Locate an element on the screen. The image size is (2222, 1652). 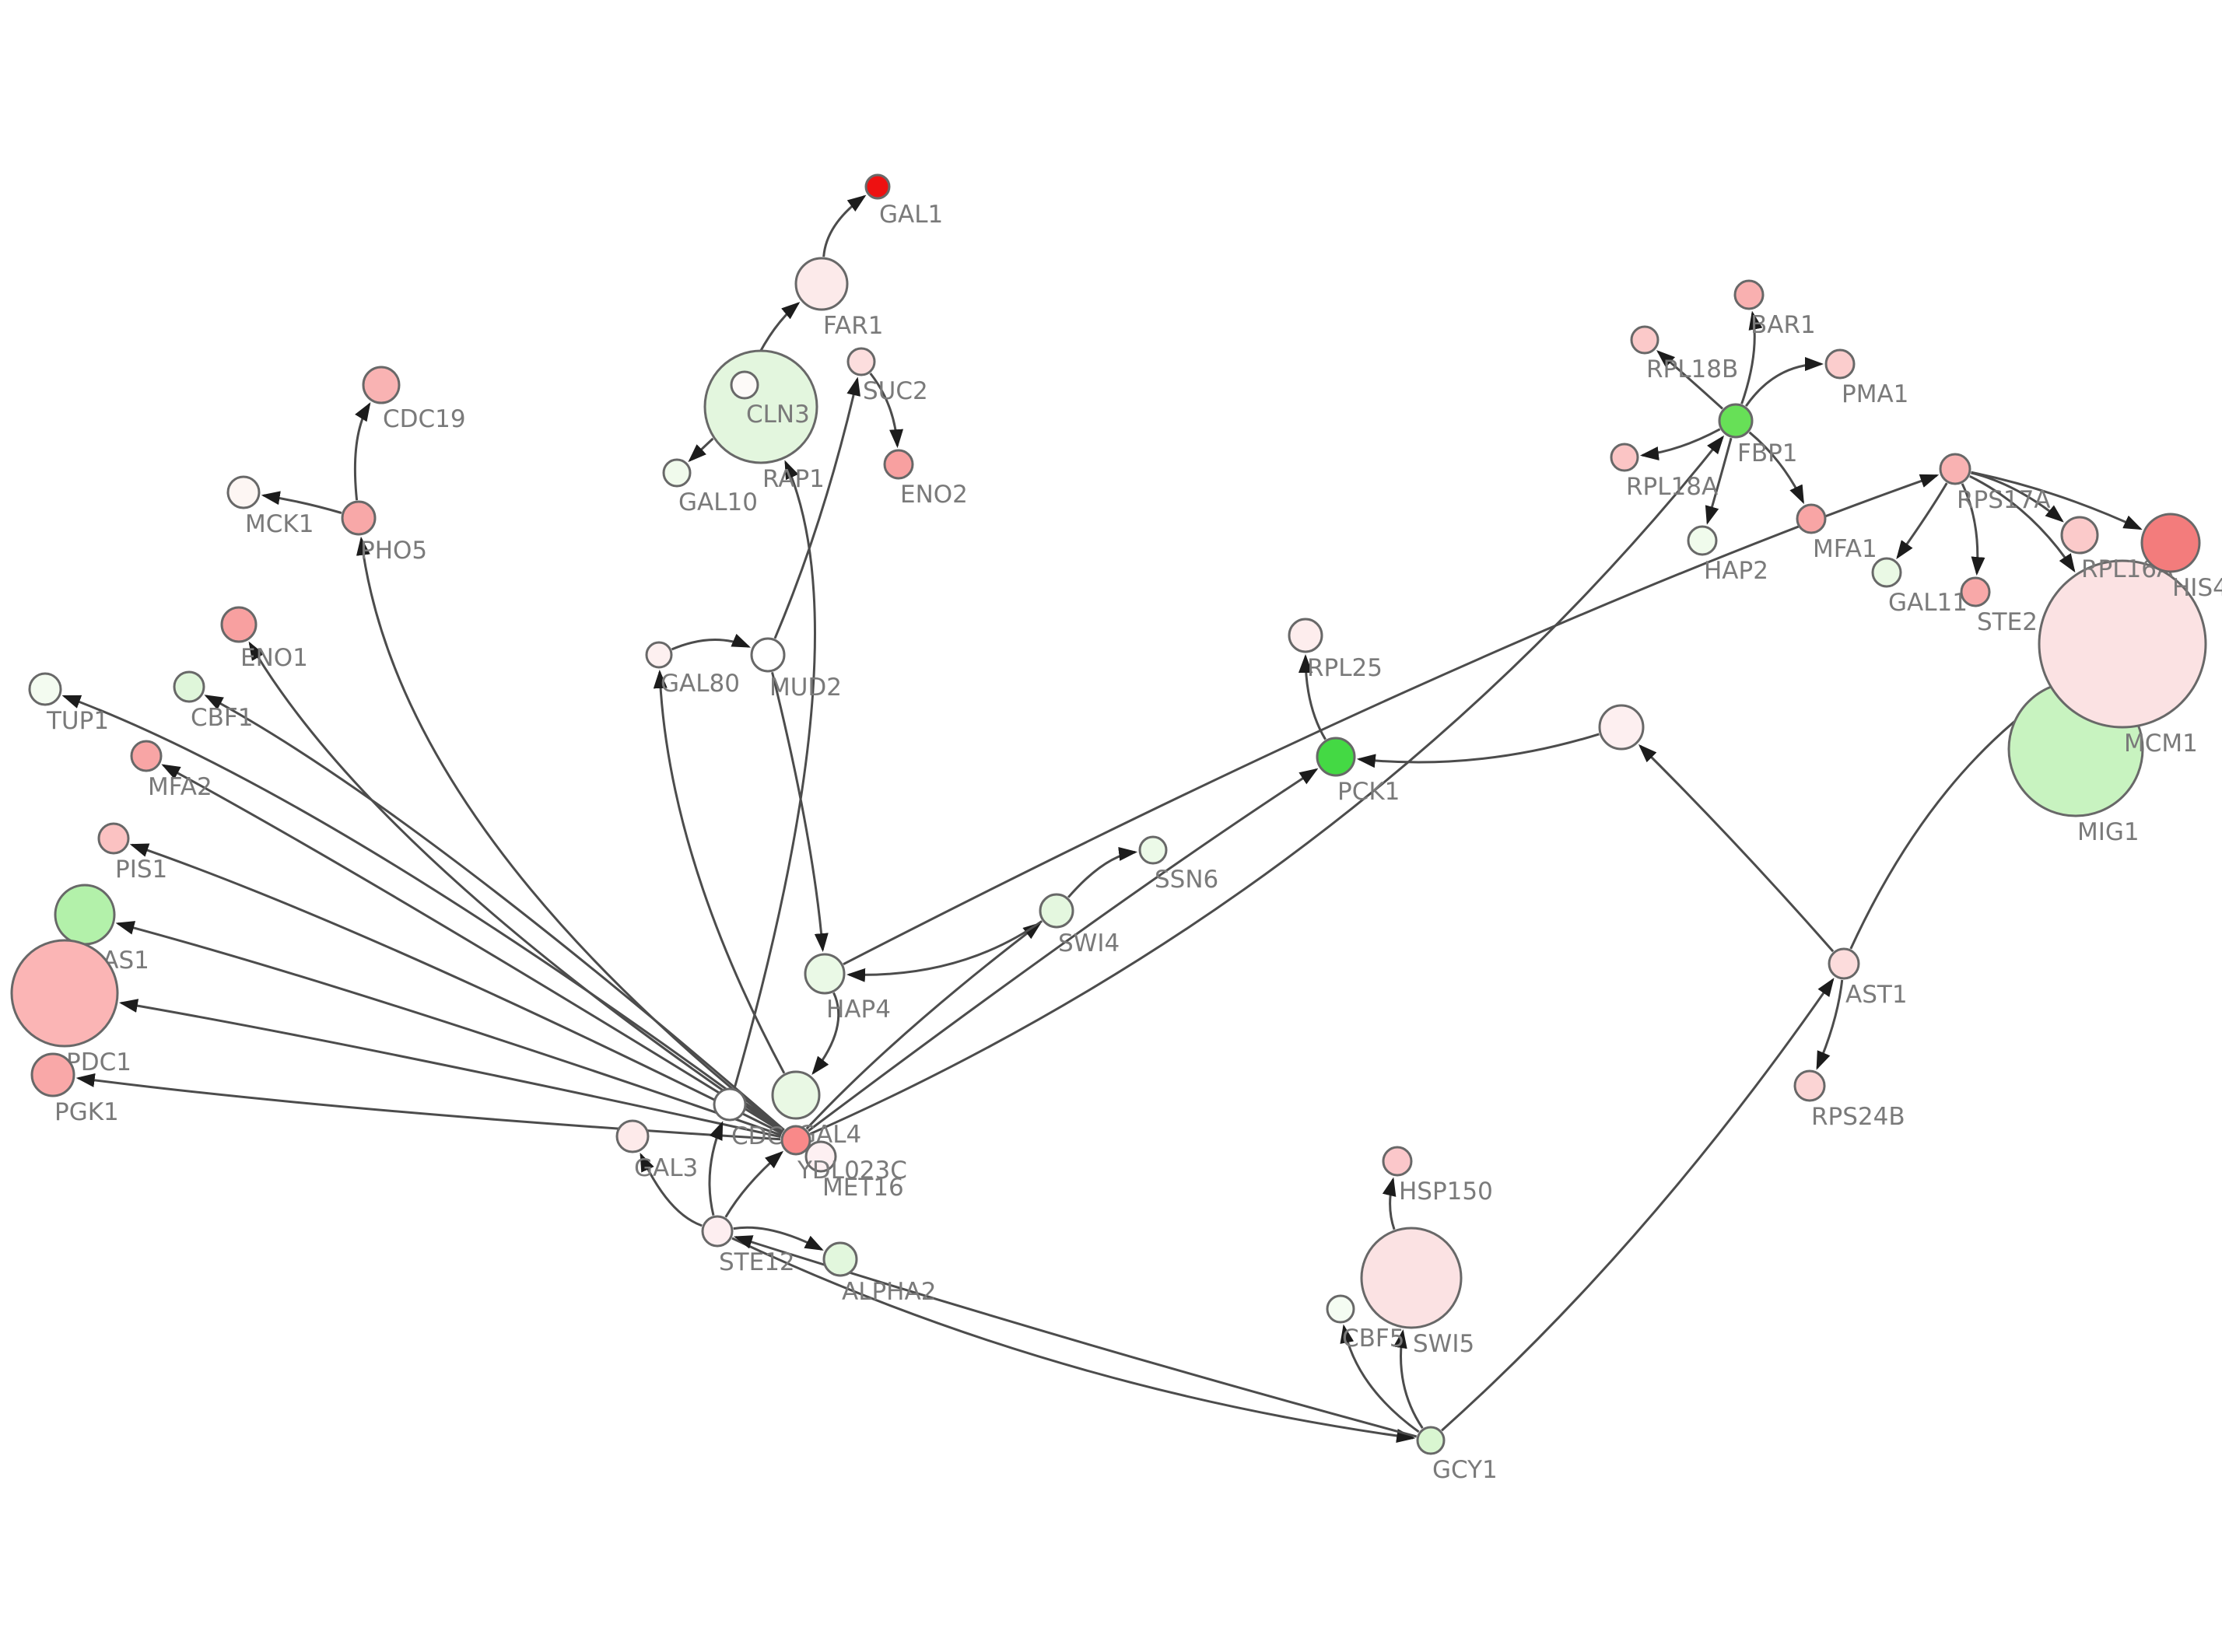
node-CLN3 is located at coordinates (744, 385).